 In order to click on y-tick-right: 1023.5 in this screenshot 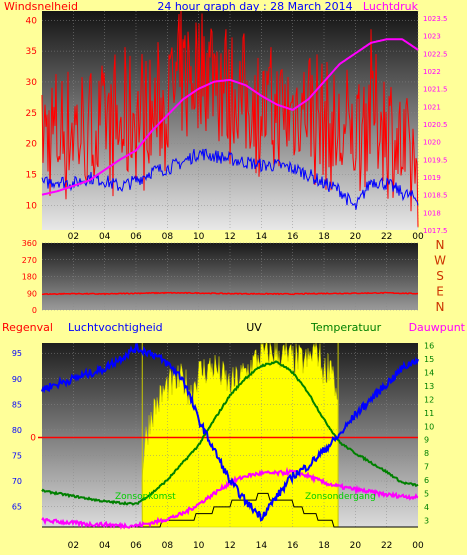, I will do `click(435, 19)`.